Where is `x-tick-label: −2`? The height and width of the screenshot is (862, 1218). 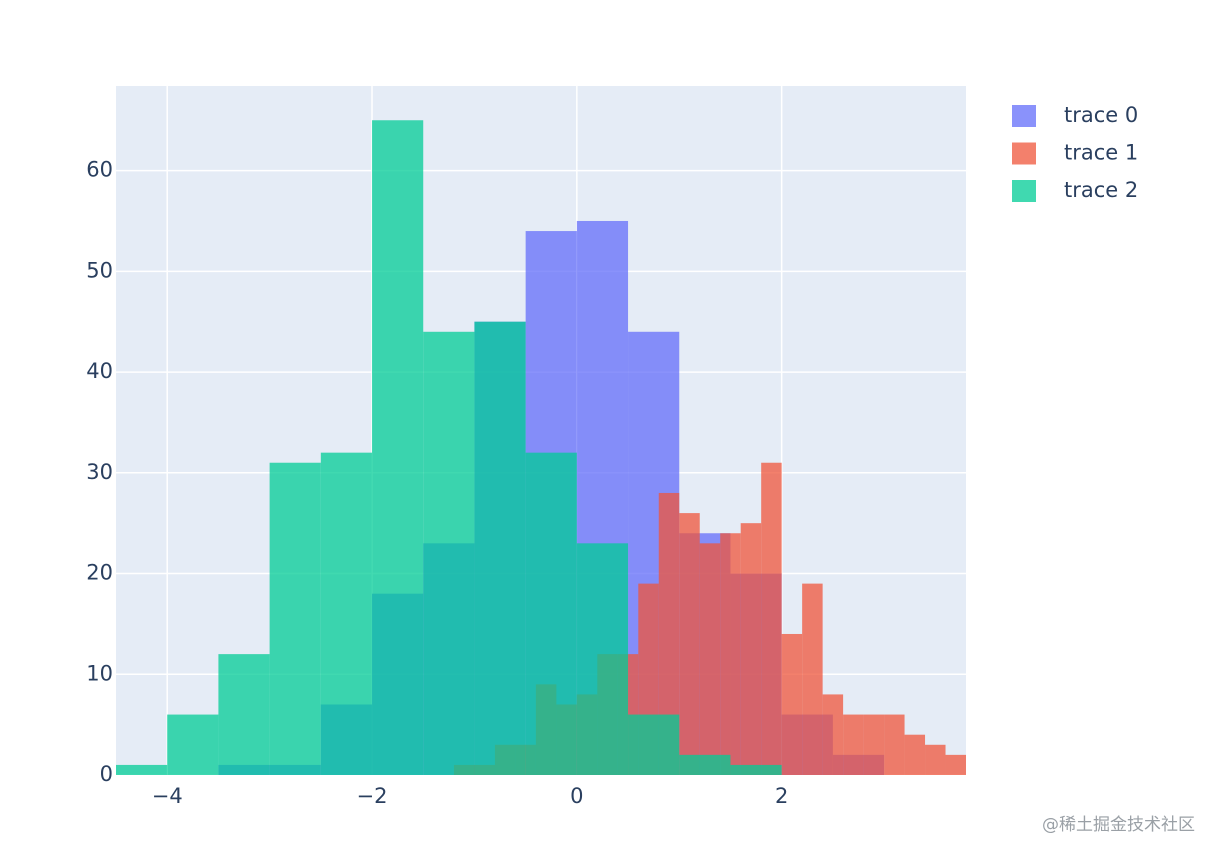
x-tick-label: −2 is located at coordinates (372, 796).